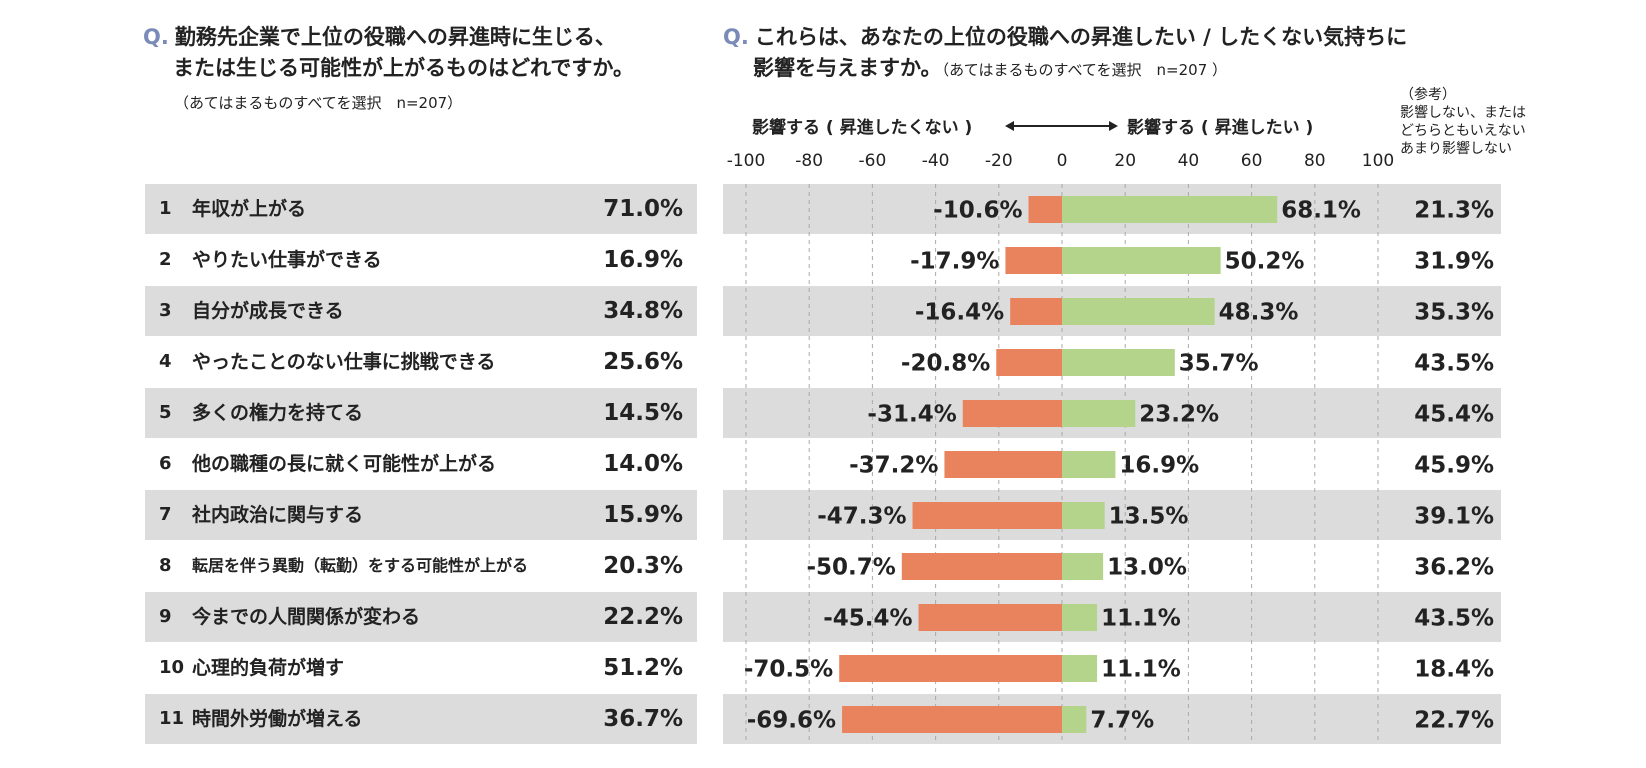 This screenshot has width=1646, height=768. I want to click on x-tick-label: 80, so click(1315, 161).